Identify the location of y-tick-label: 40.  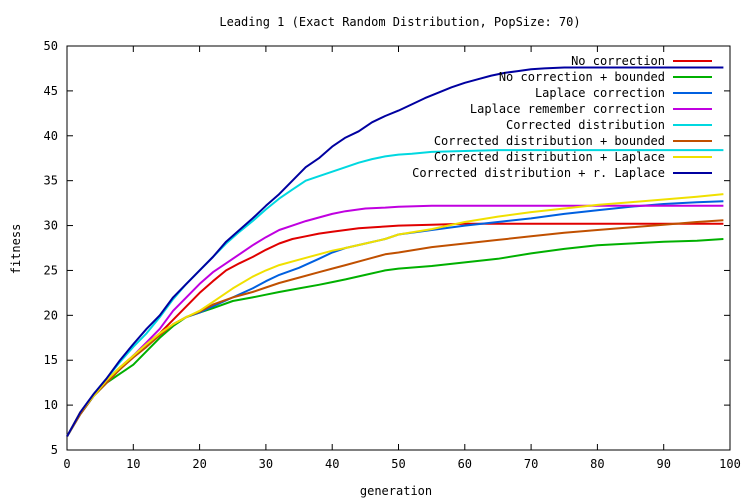
(51, 136).